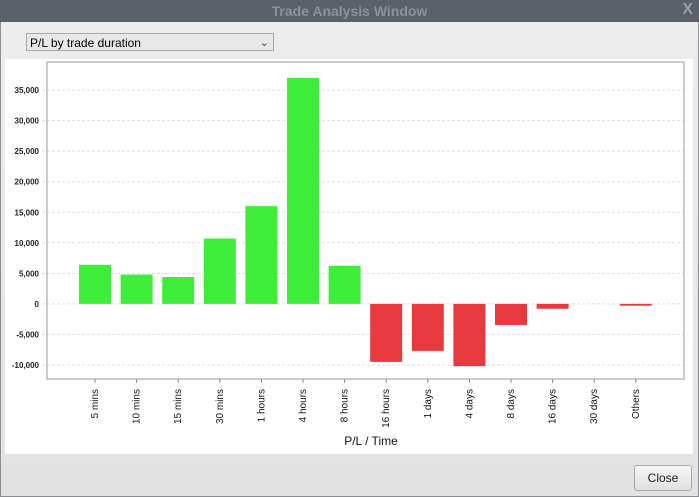  Describe the element at coordinates (663, 478) in the screenshot. I see `close-button: Close` at that location.